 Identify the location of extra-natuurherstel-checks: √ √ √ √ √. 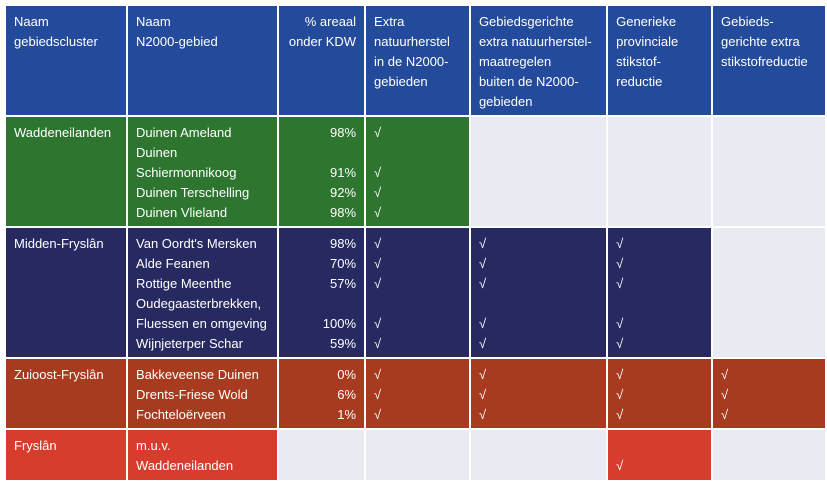
(417, 292).